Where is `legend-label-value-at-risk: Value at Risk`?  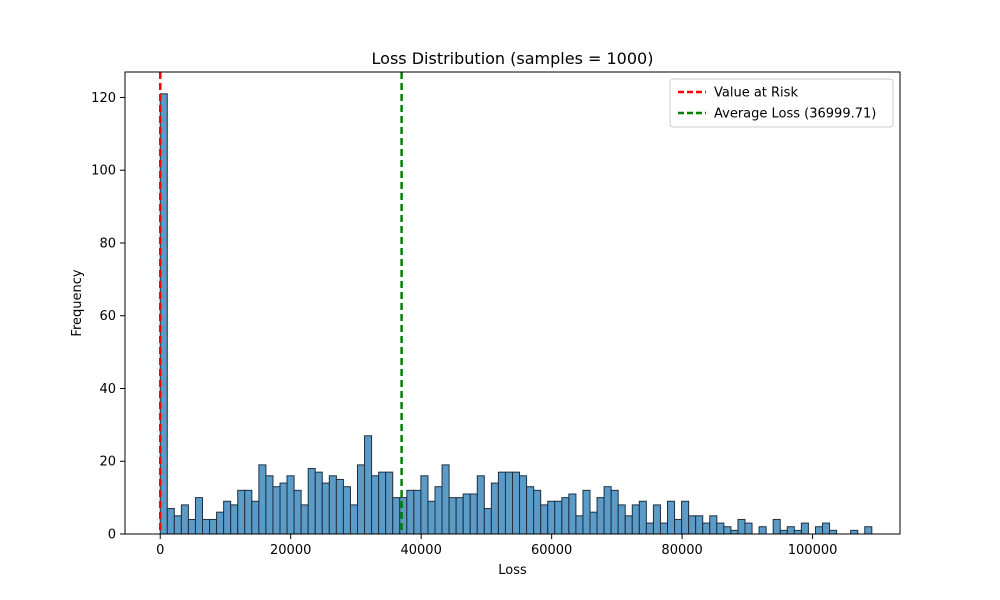 legend-label-value-at-risk: Value at Risk is located at coordinates (756, 93).